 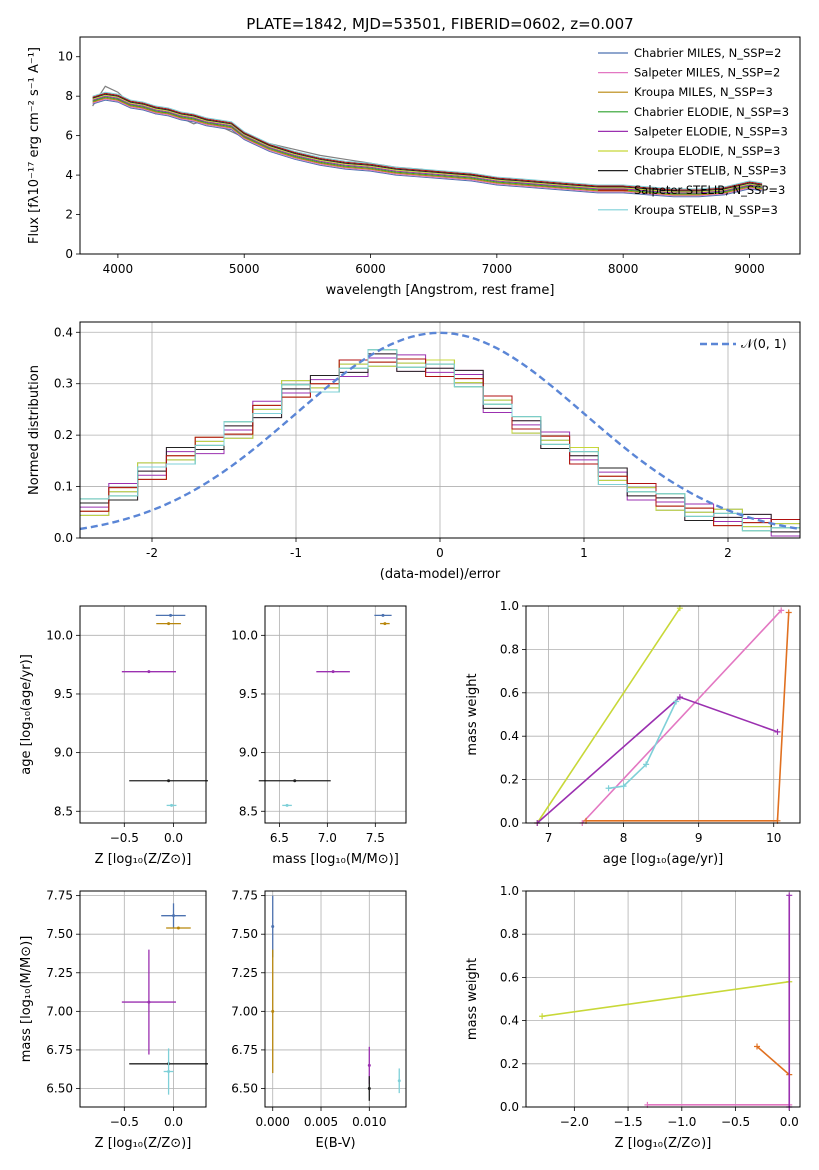 What do you see at coordinates (59, 973) in the screenshot?
I see `ytick-label-5-3: 7.25` at bounding box center [59, 973].